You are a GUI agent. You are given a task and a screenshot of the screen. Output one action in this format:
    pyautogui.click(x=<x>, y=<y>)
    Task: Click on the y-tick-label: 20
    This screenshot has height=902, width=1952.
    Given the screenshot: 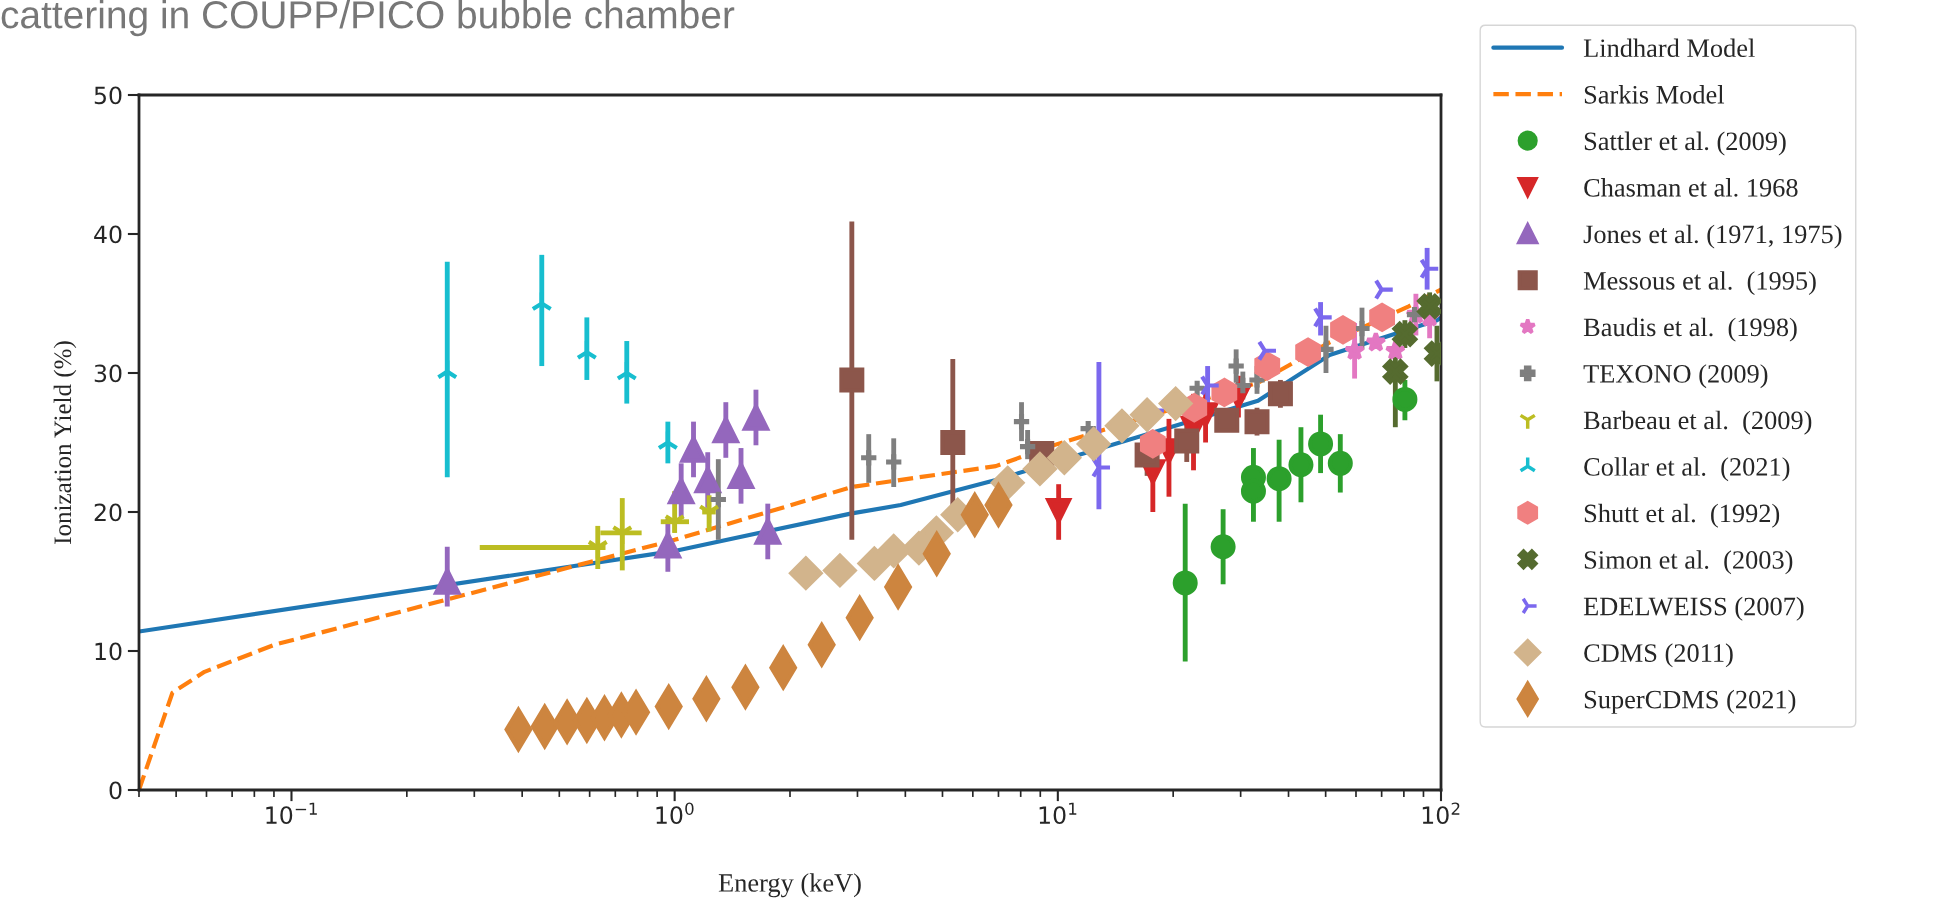 What is the action you would take?
    pyautogui.click(x=108, y=512)
    